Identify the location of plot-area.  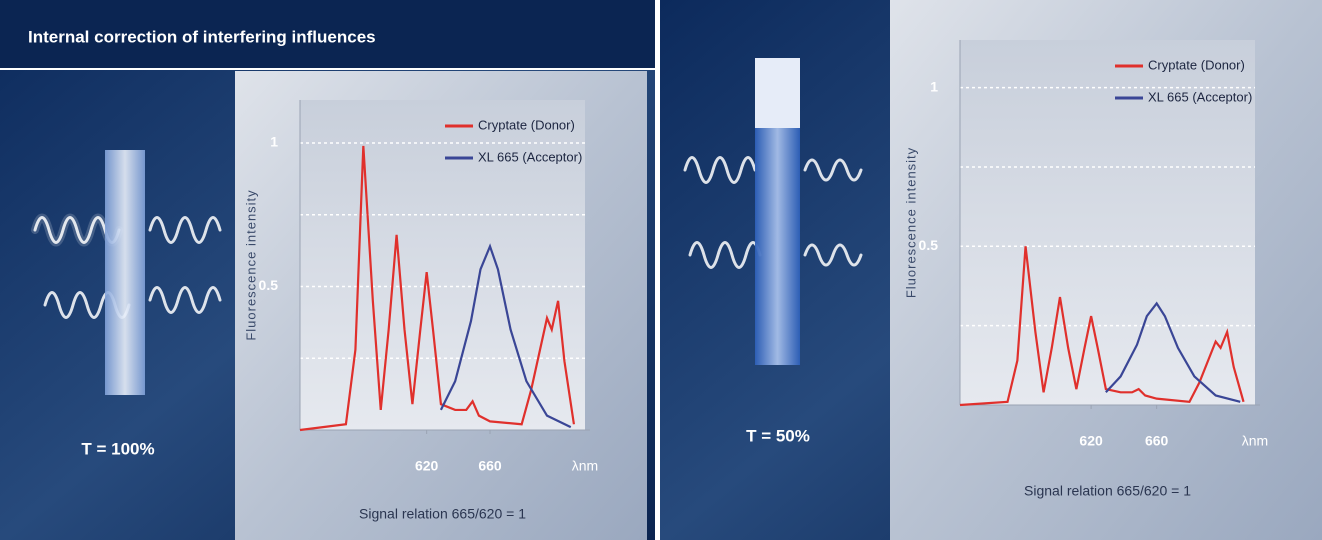
(442, 265).